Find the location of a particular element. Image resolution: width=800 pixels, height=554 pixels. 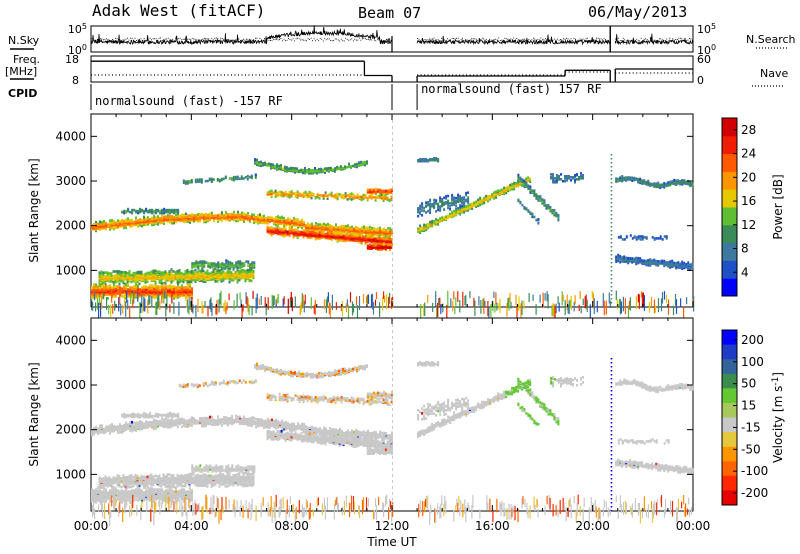

cpid-program-label: normalsound (fast) 157 RF is located at coordinates (511, 89).